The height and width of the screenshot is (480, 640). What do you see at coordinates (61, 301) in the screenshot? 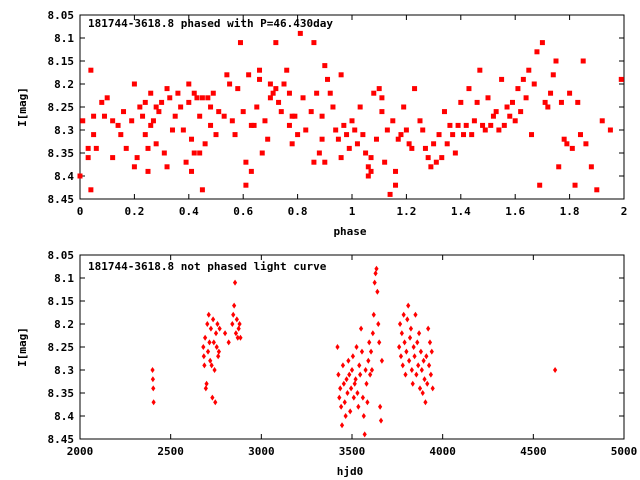
I see `unphased-y-tick-label: 8.15` at bounding box center [61, 301].